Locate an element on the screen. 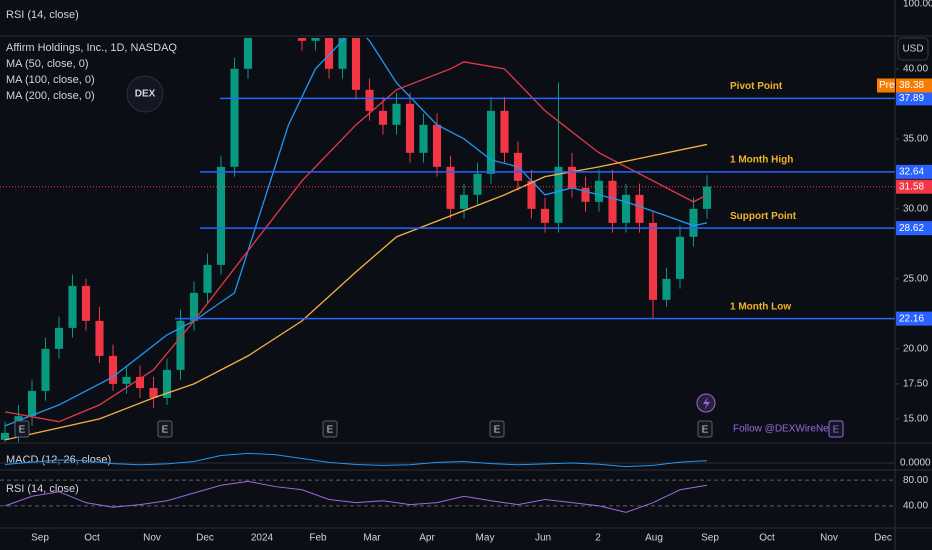 The width and height of the screenshot is (932, 550). y-tick-label: 30.00 is located at coordinates (915, 208).